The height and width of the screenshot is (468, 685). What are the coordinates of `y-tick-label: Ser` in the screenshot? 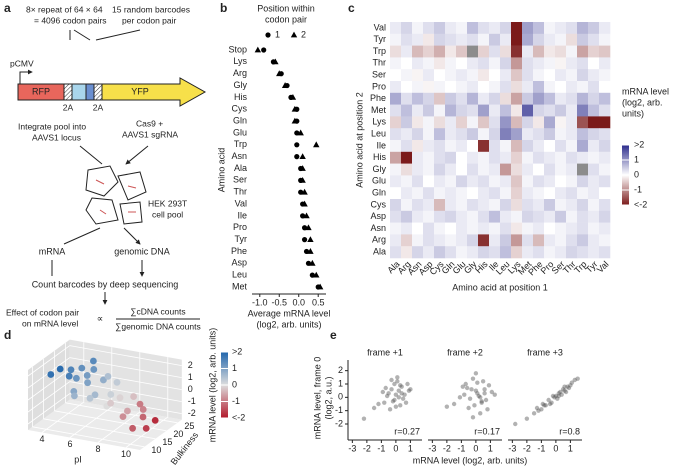 It's located at (379, 74).